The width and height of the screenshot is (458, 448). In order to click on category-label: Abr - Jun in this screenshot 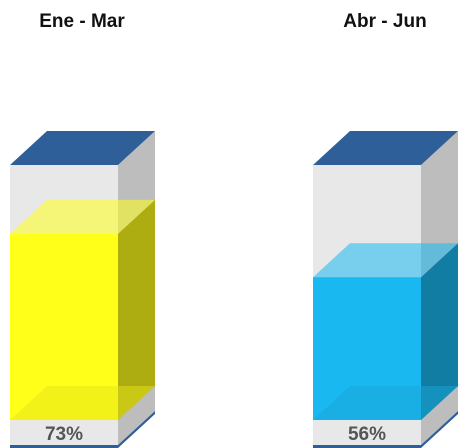, I will do `click(384, 21)`.